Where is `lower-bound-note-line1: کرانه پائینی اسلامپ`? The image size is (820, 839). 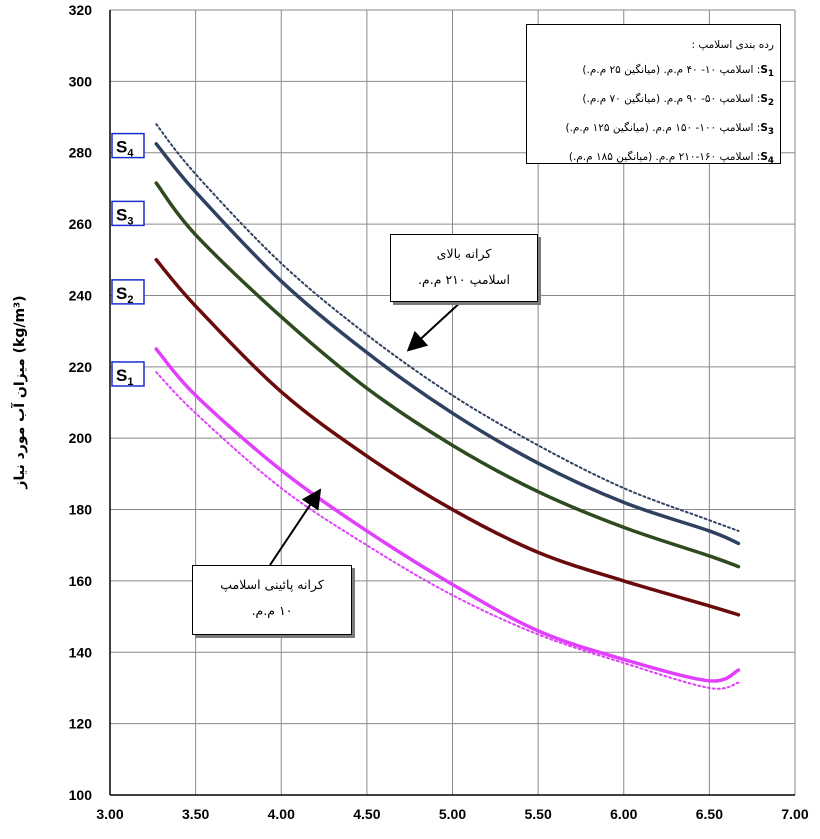
lower-bound-note-line1: کرانه پائینی اسلامپ is located at coordinates (272, 584).